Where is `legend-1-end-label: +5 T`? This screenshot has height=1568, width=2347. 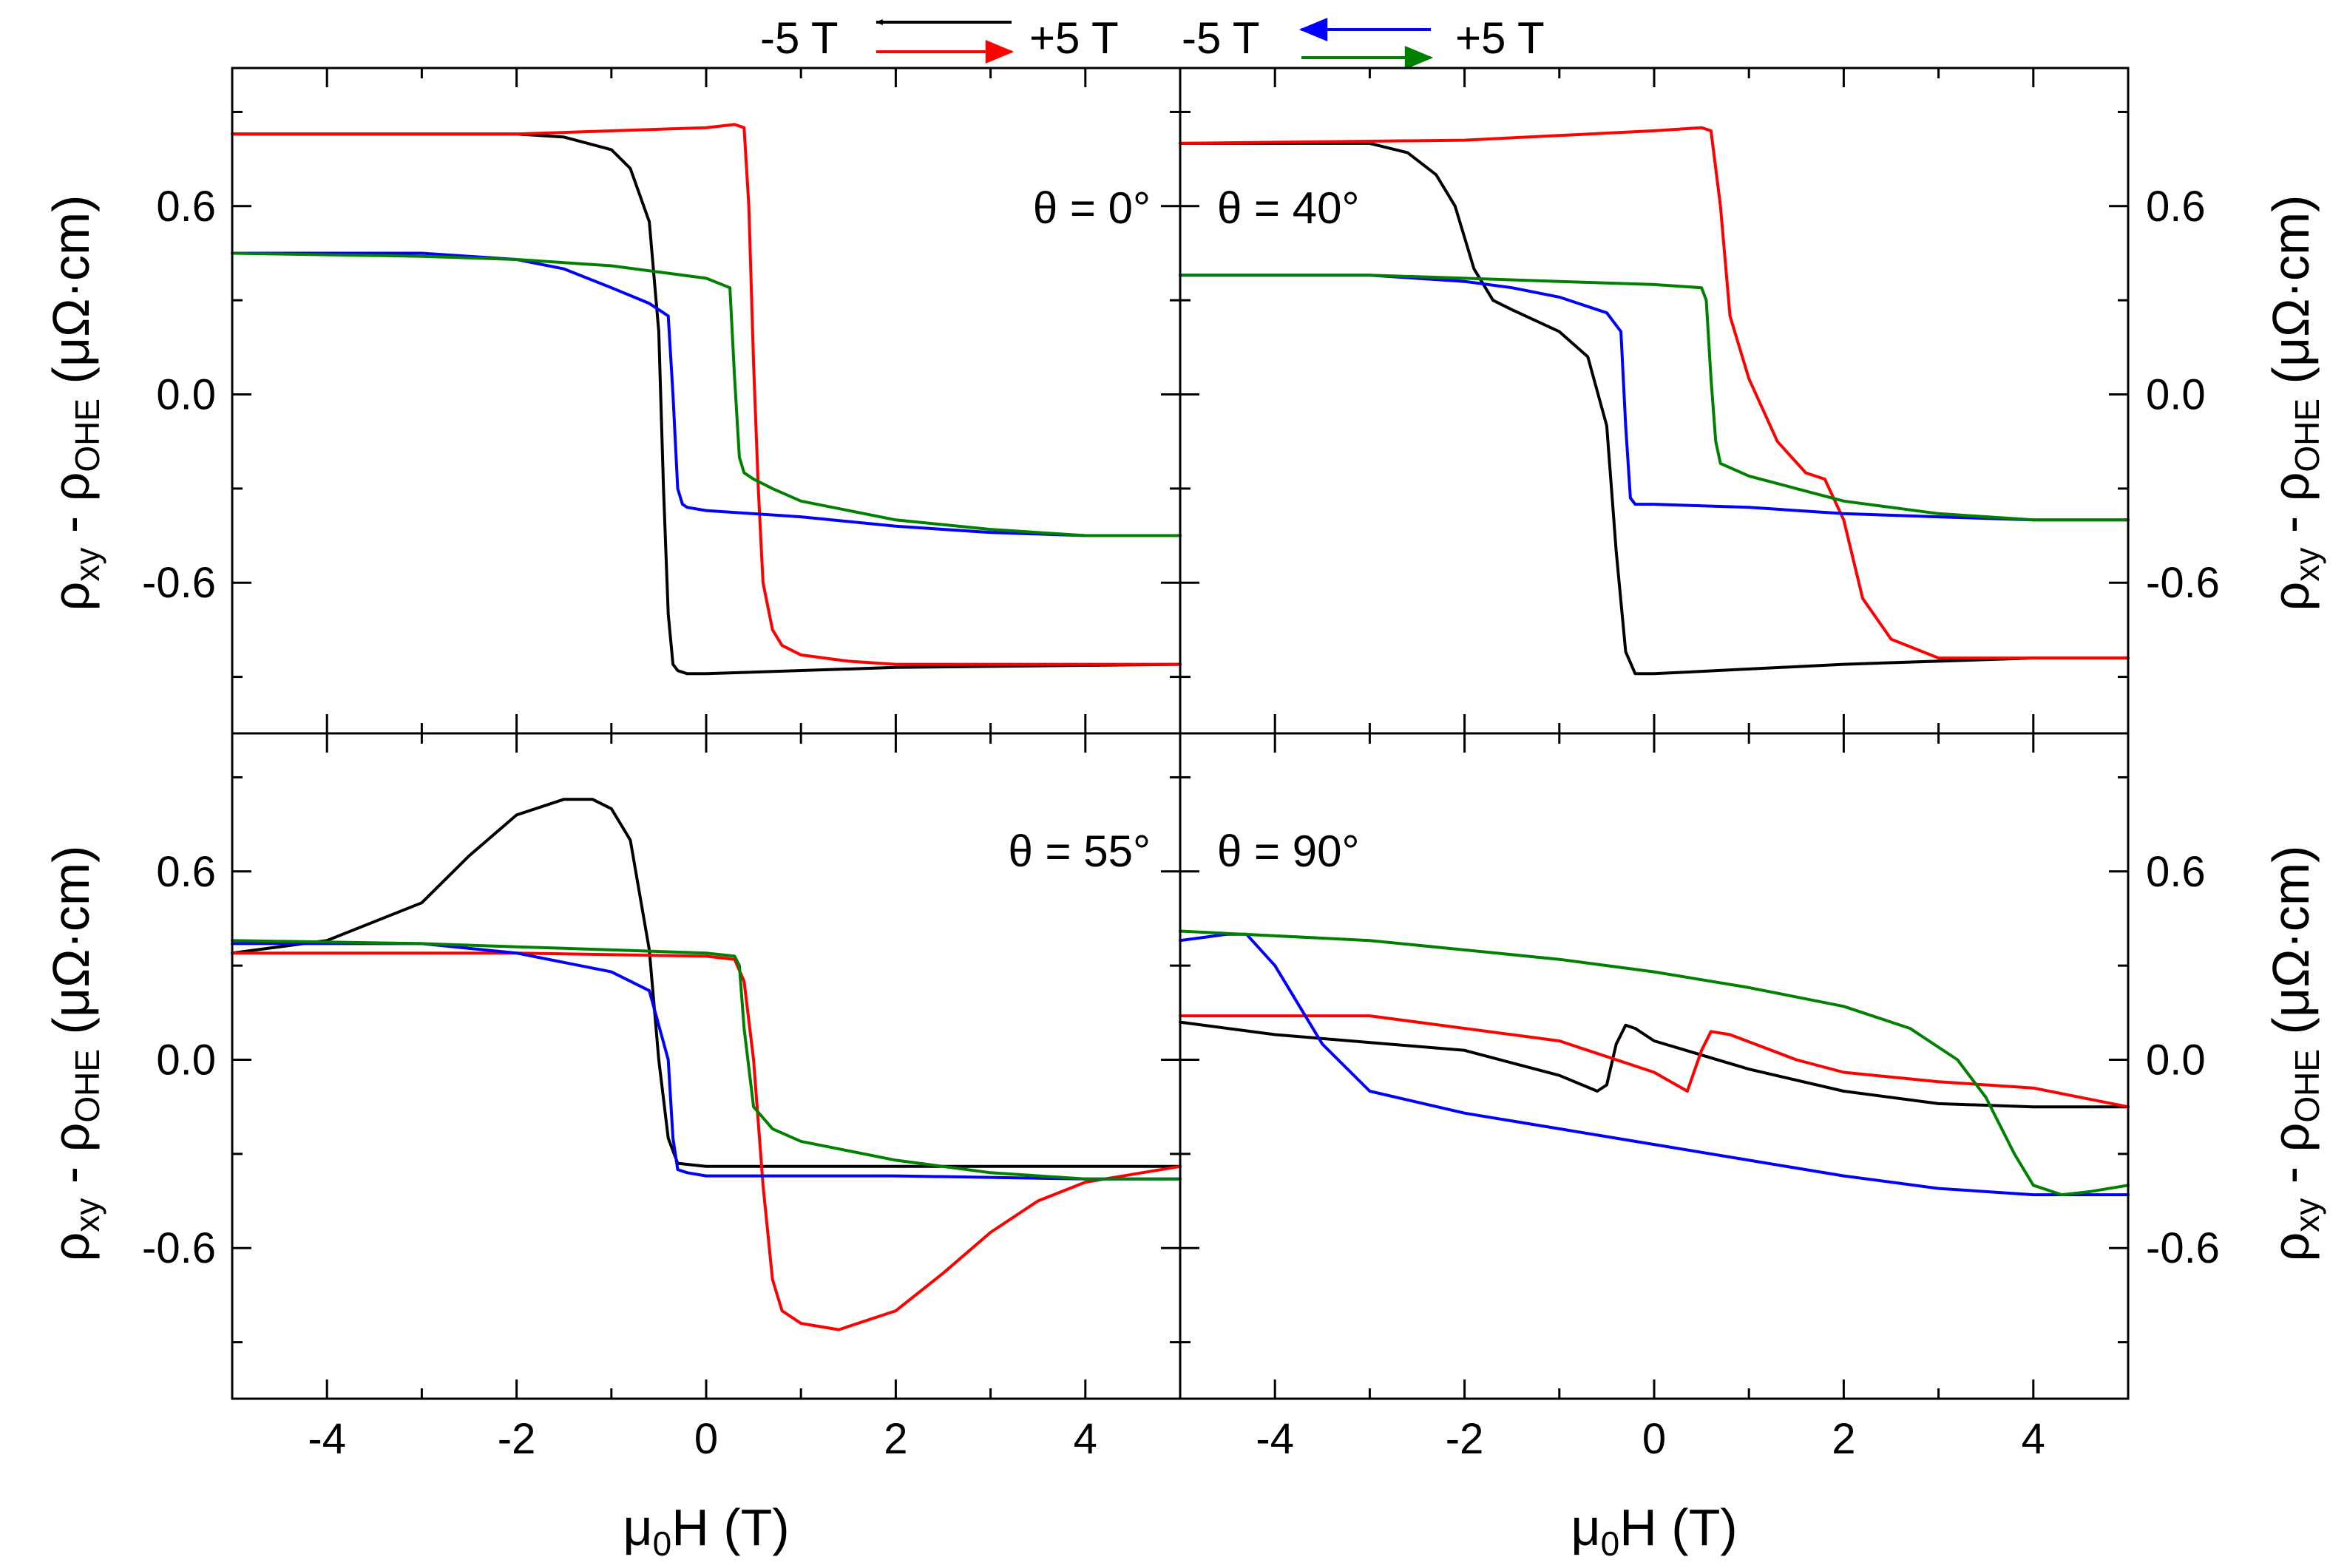
legend-1-end-label: +5 T is located at coordinates (1074, 38).